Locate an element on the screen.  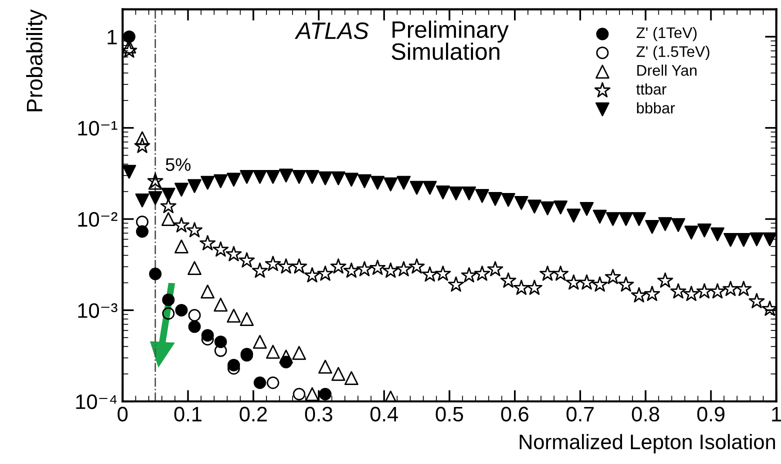
legend-label: Drell Yan is located at coordinates (666, 70).